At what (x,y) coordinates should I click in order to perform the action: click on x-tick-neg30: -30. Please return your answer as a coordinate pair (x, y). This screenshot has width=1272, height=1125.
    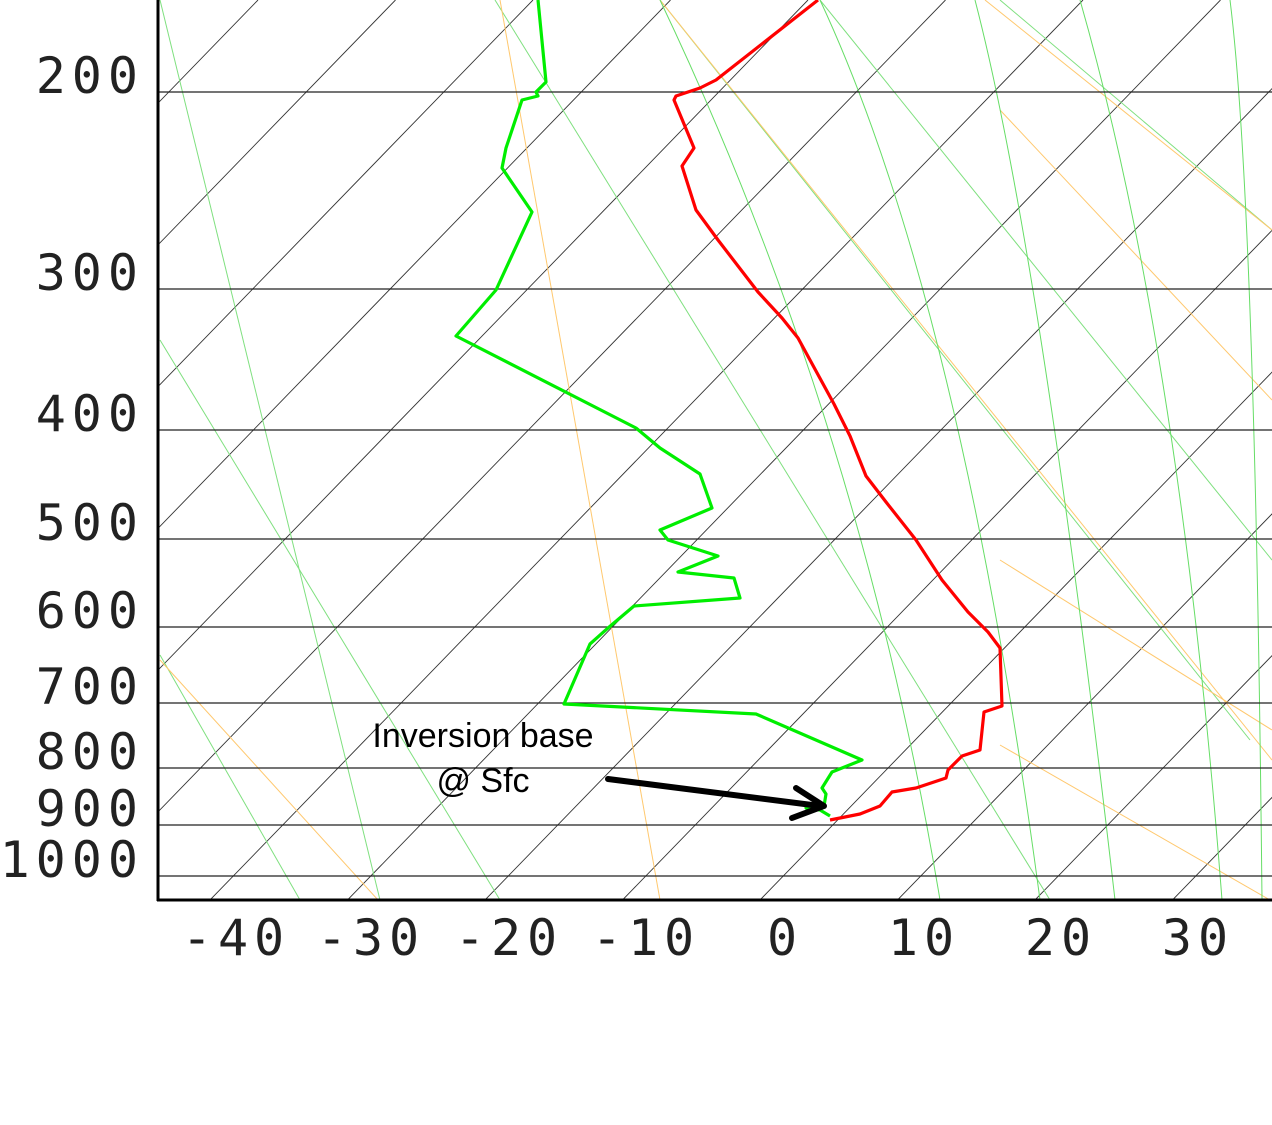
    Looking at the image, I should click on (371, 938).